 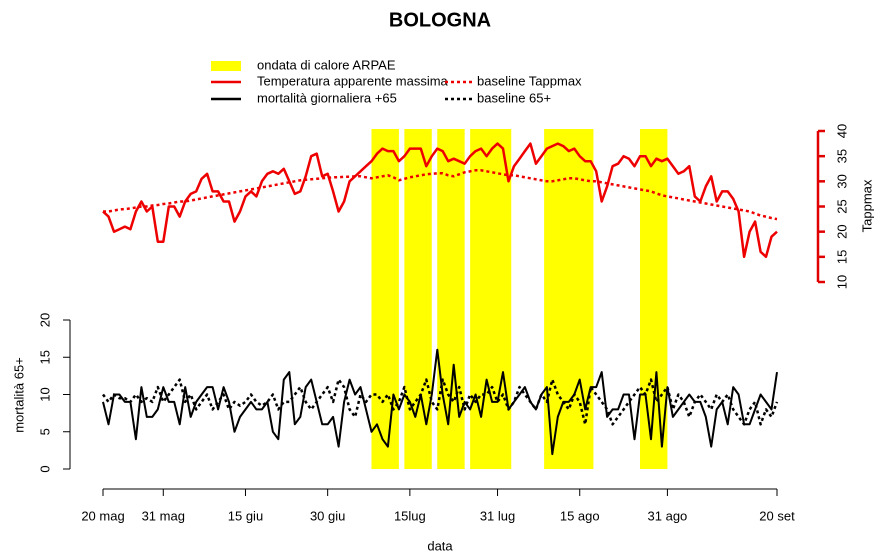 What do you see at coordinates (353, 80) in the screenshot?
I see `legend-label: Temperatura apparente massima` at bounding box center [353, 80].